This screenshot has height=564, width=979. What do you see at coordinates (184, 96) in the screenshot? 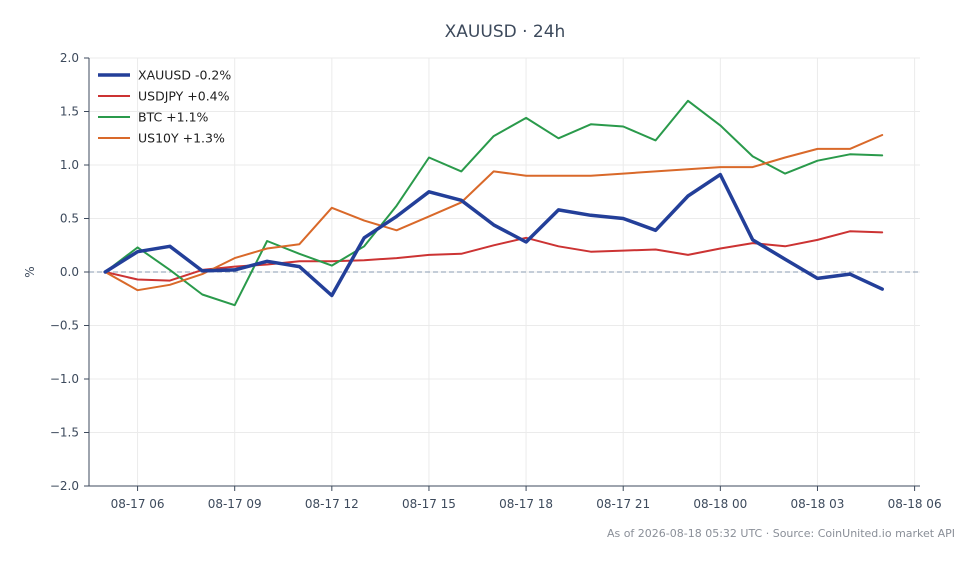
I see `legend-label-usdjpy: USDJPY +0.4%` at bounding box center [184, 96].